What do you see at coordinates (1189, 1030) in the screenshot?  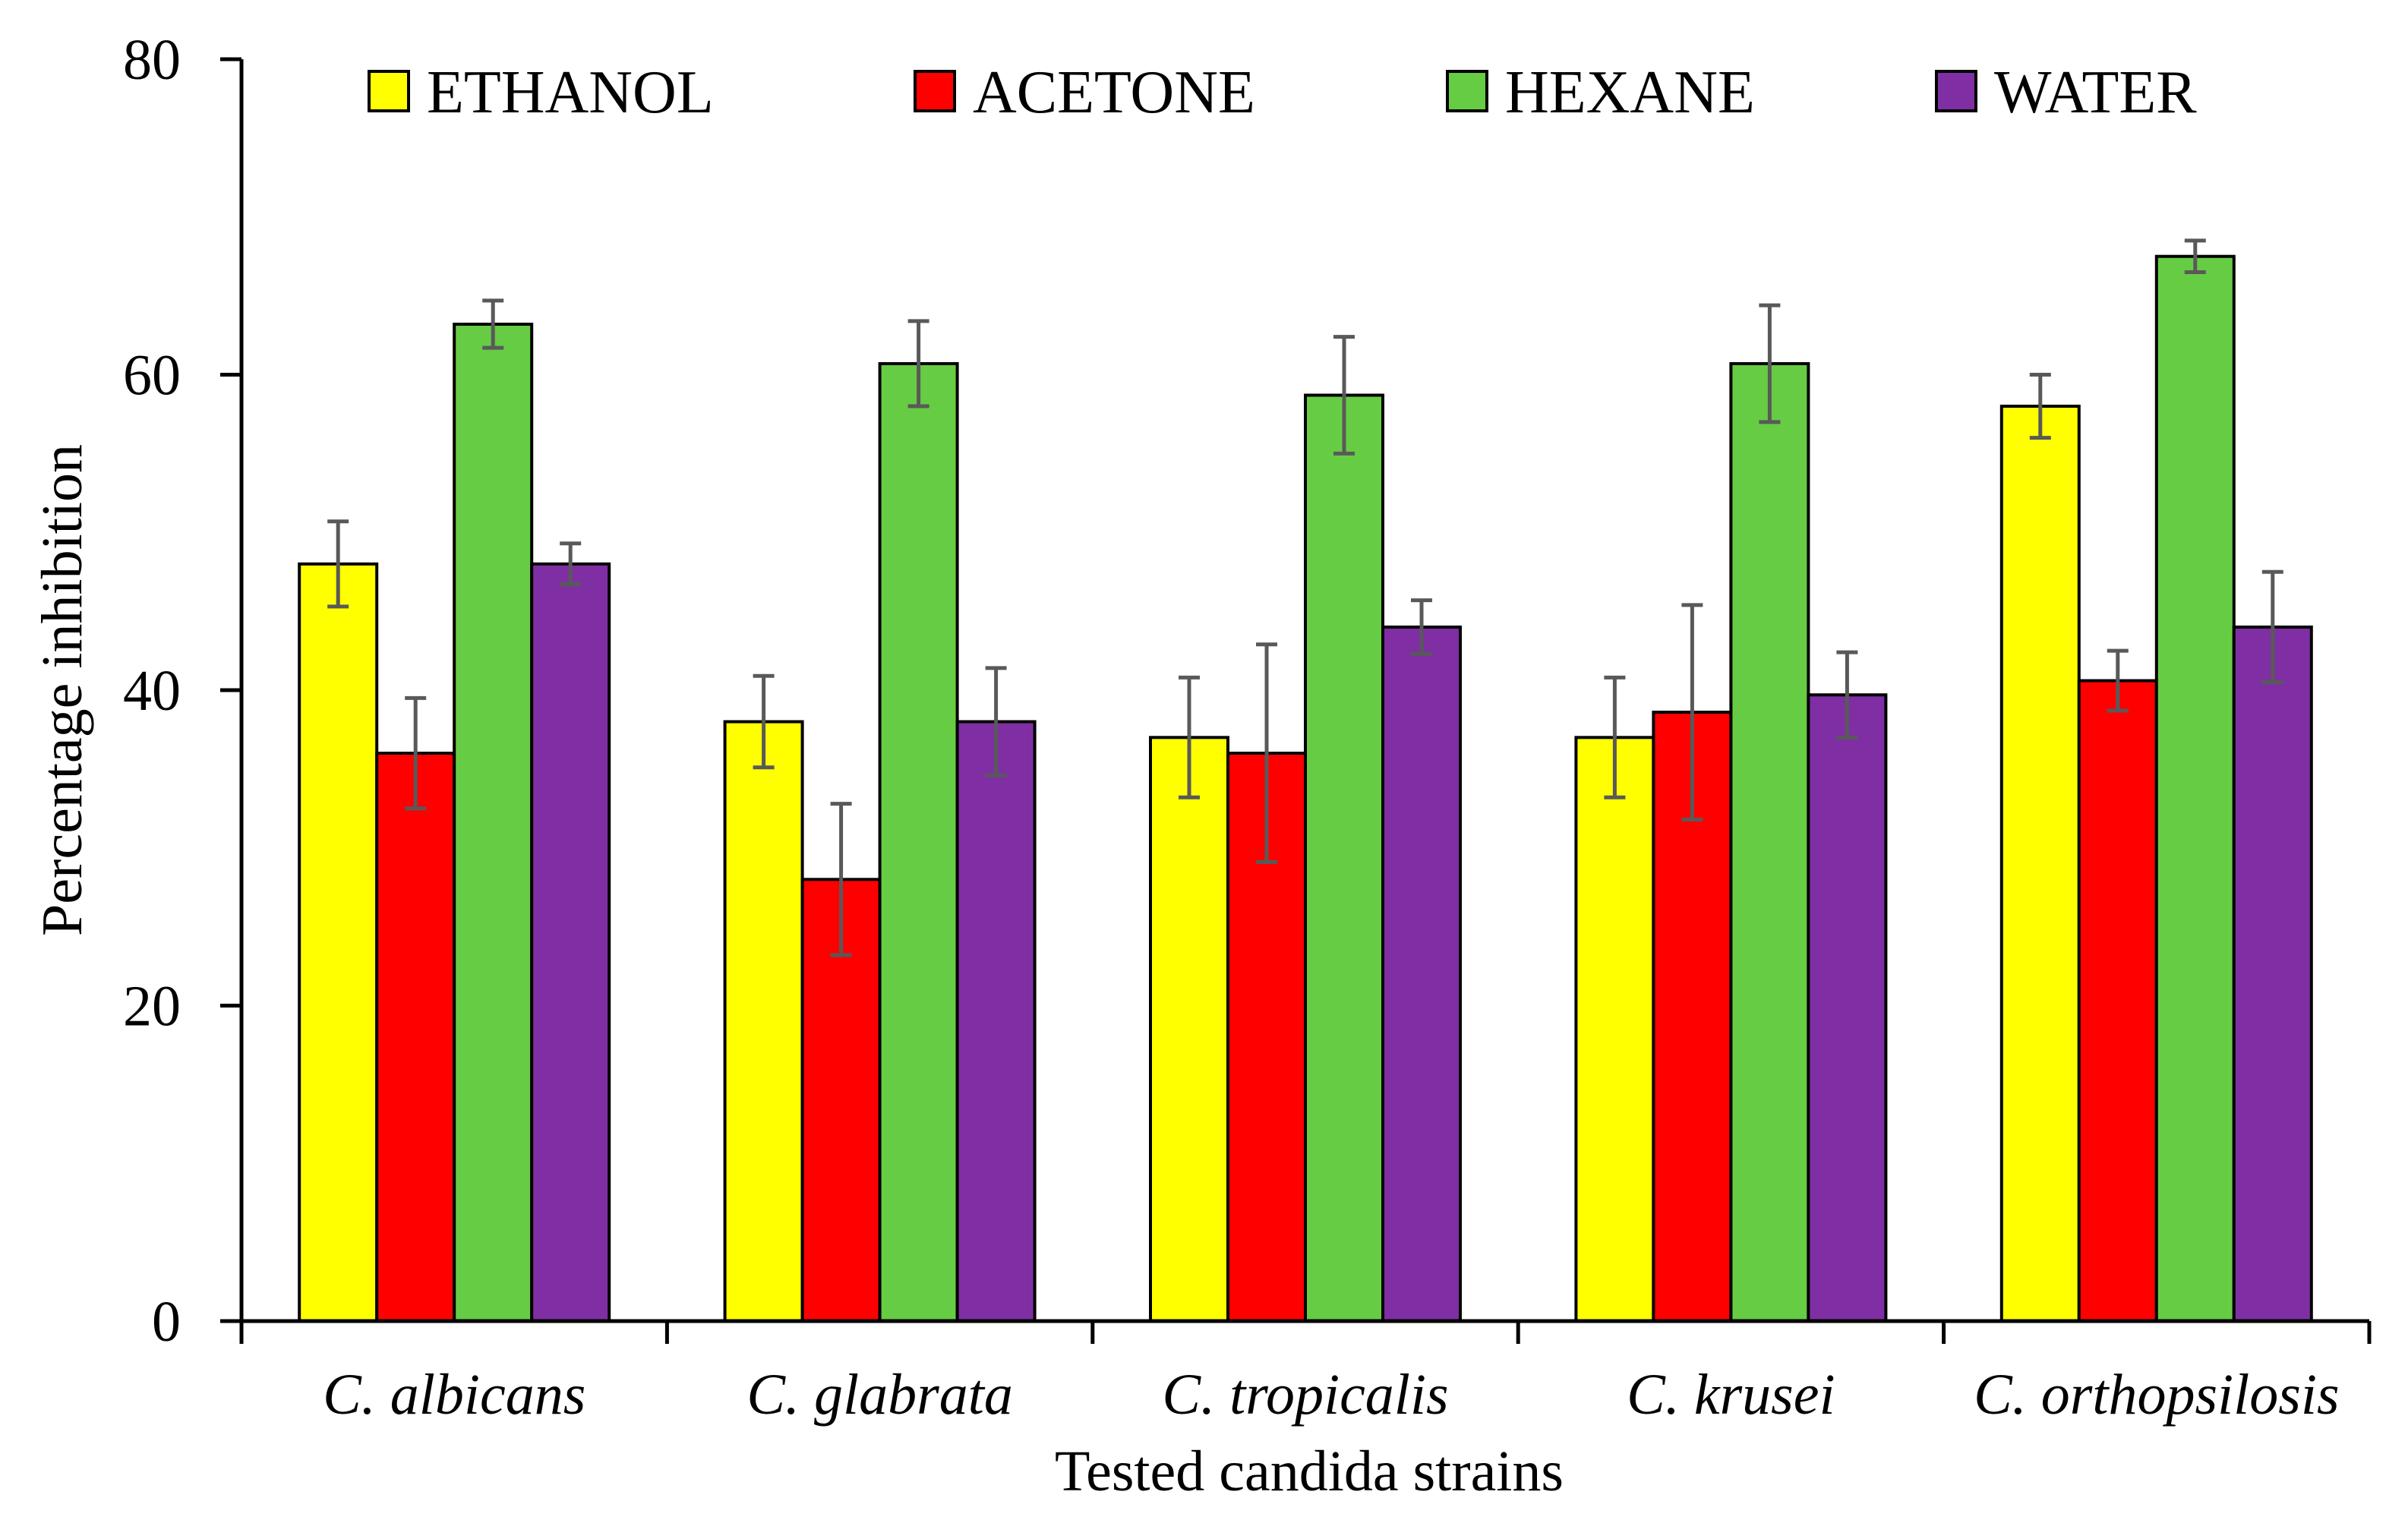 I see `bar-ethanol-c-tropicalis` at bounding box center [1189, 1030].